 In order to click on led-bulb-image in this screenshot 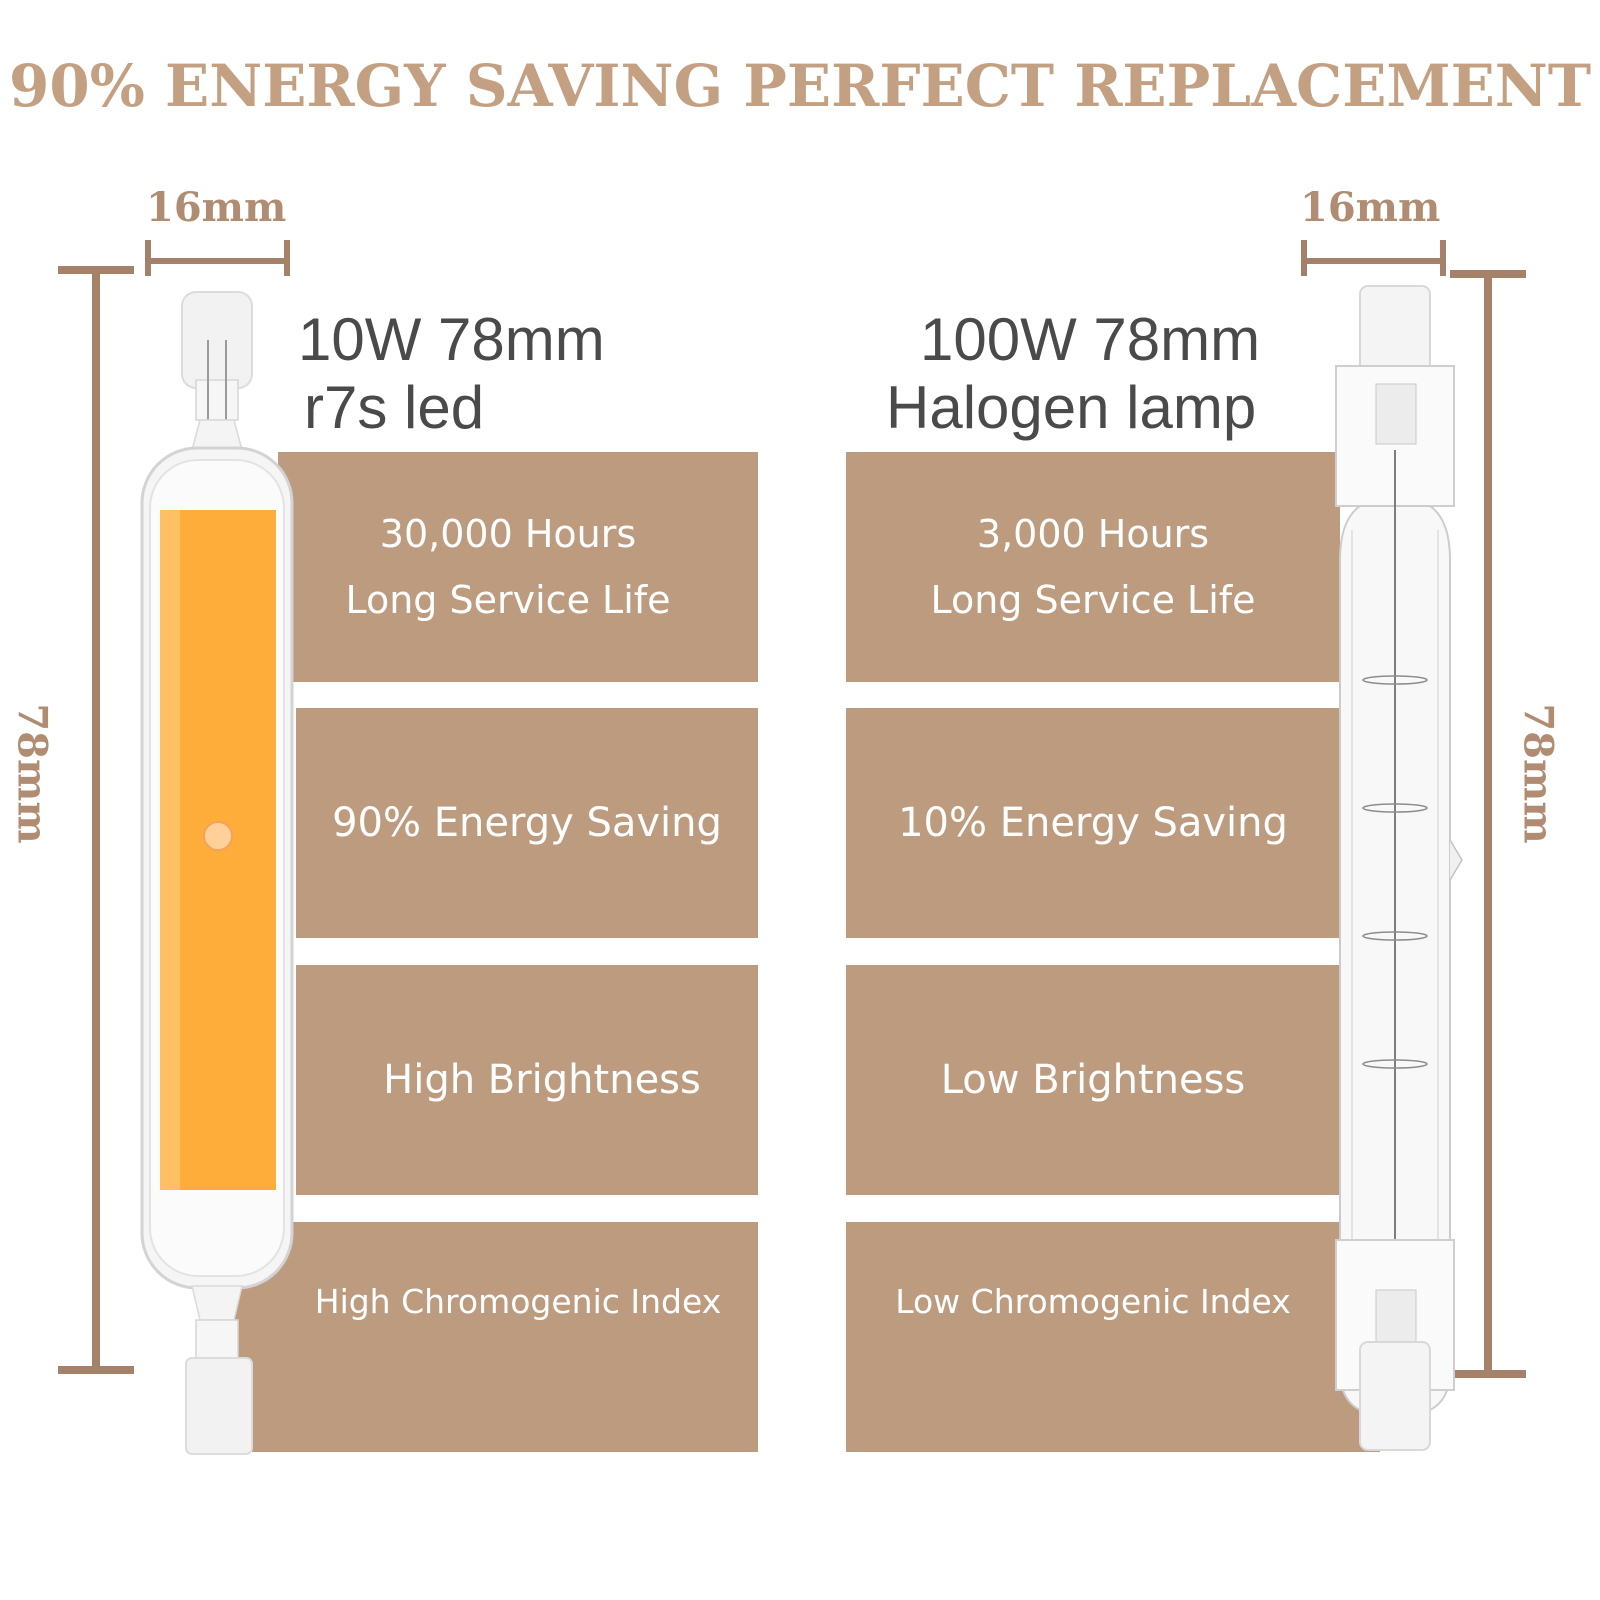, I will do `click(217, 873)`.